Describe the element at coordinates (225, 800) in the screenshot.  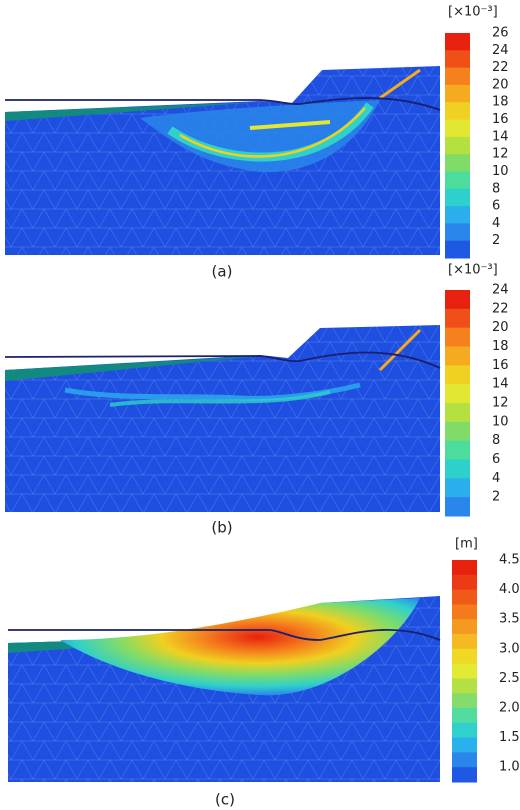
I see `panel-label: (c)` at that location.